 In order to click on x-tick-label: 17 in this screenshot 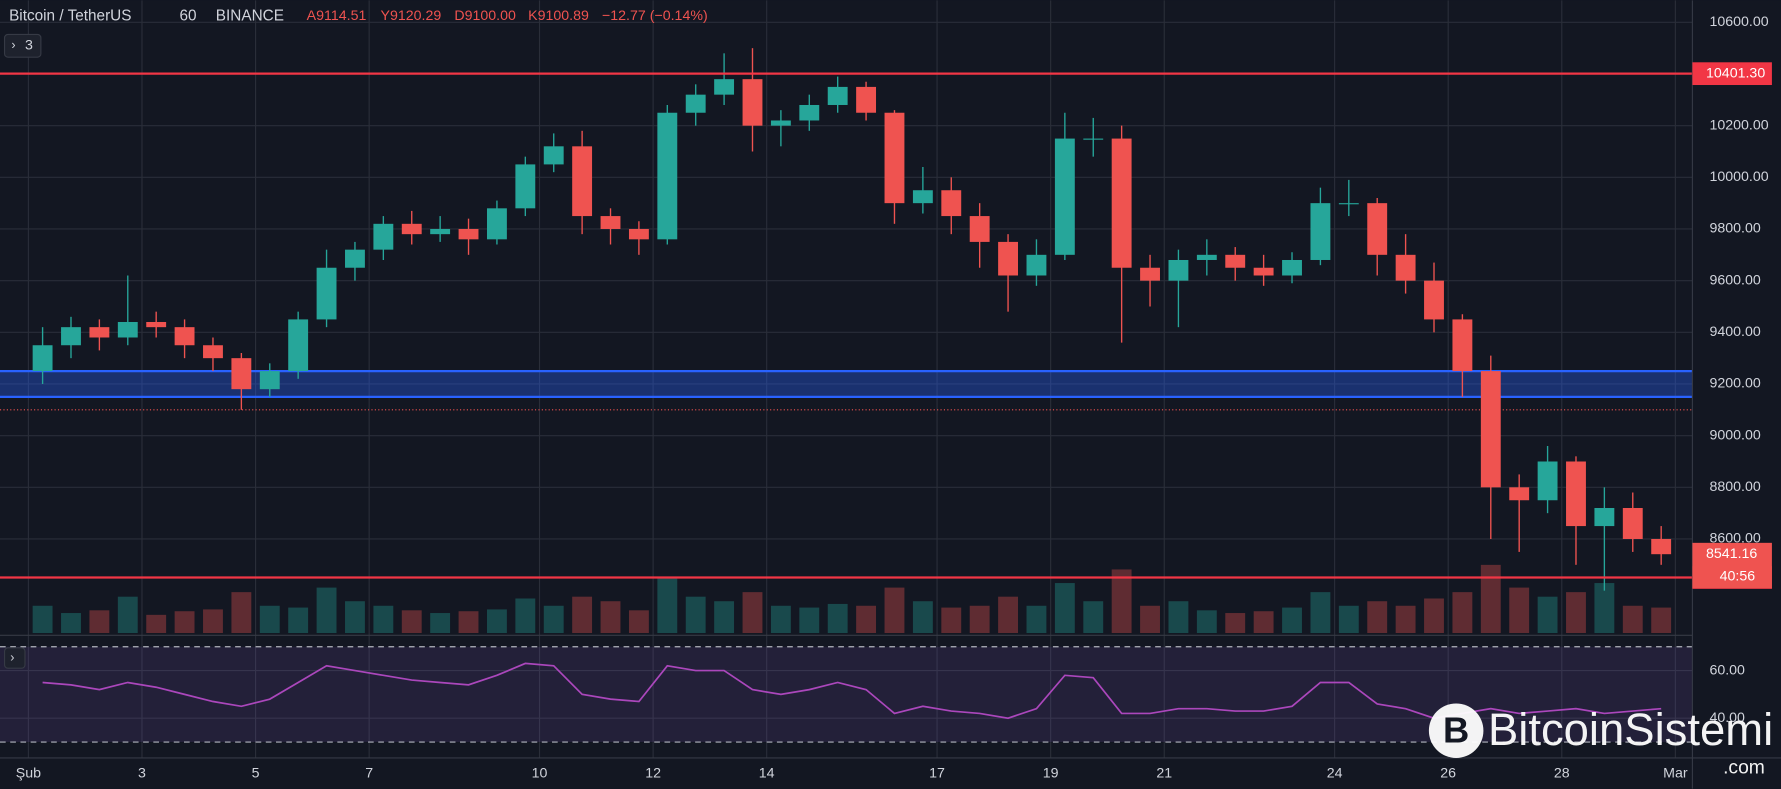, I will do `click(937, 774)`.